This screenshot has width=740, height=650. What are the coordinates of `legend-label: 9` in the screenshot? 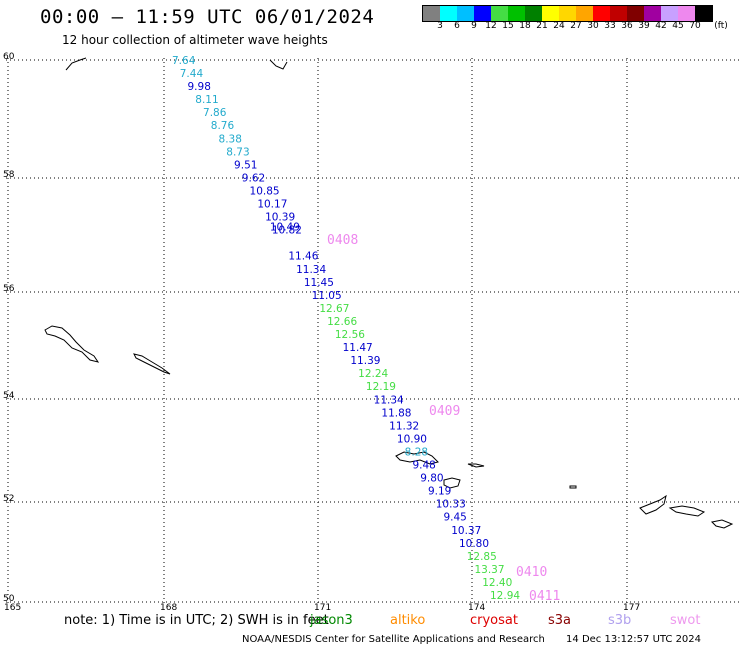 It's located at (474, 26).